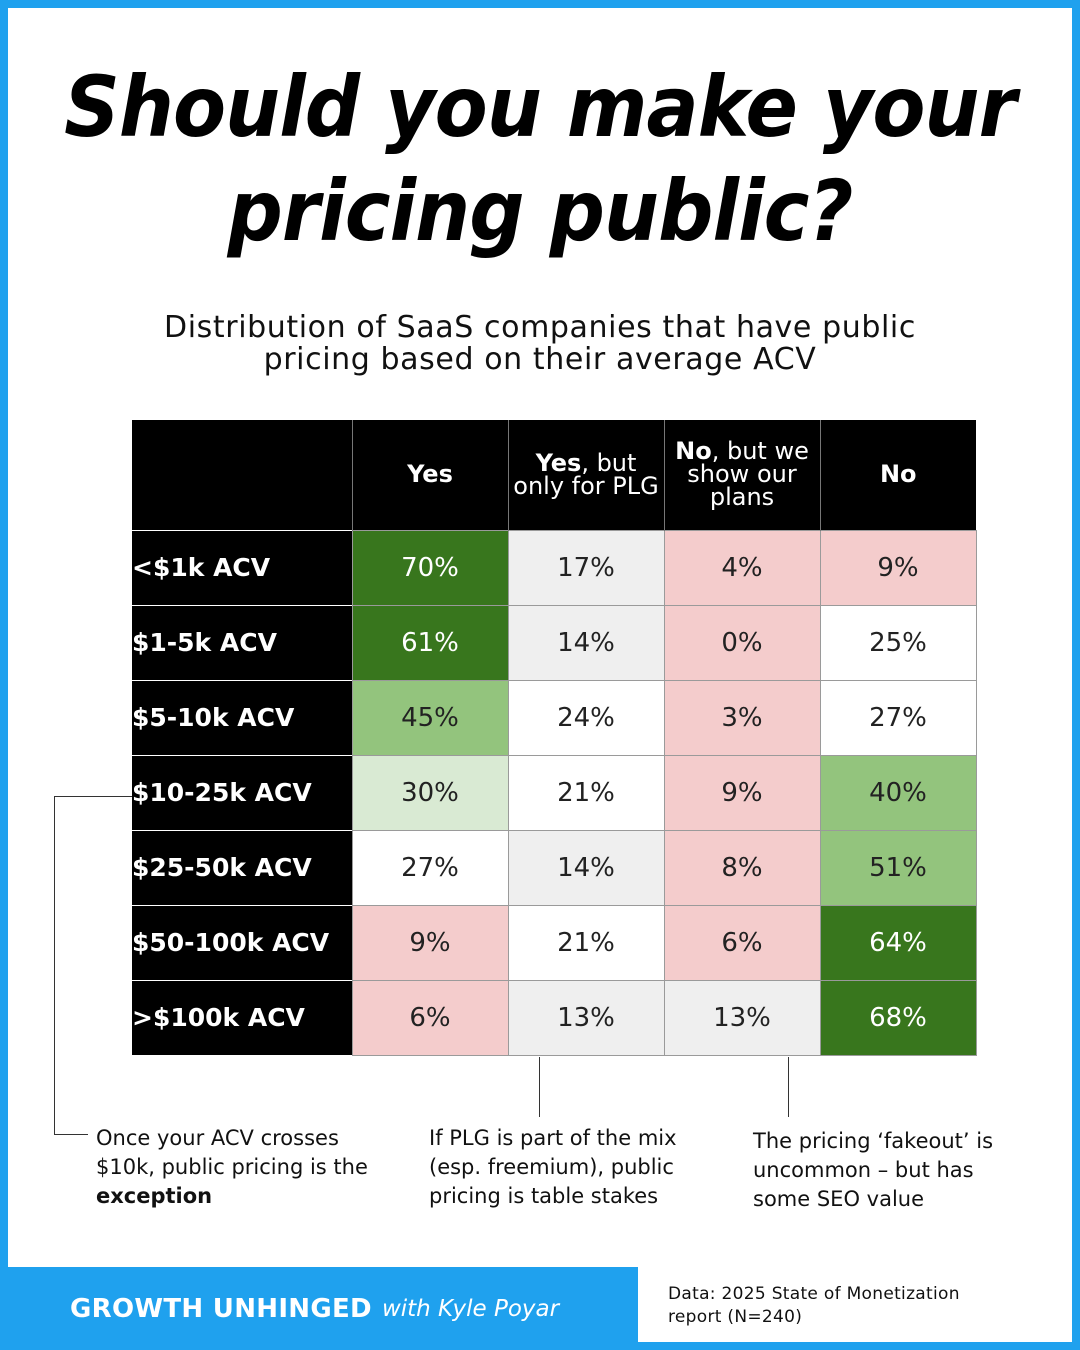  I want to click on table-row: $10-25k ACV 30% 21% 9% 40%, so click(554, 792).